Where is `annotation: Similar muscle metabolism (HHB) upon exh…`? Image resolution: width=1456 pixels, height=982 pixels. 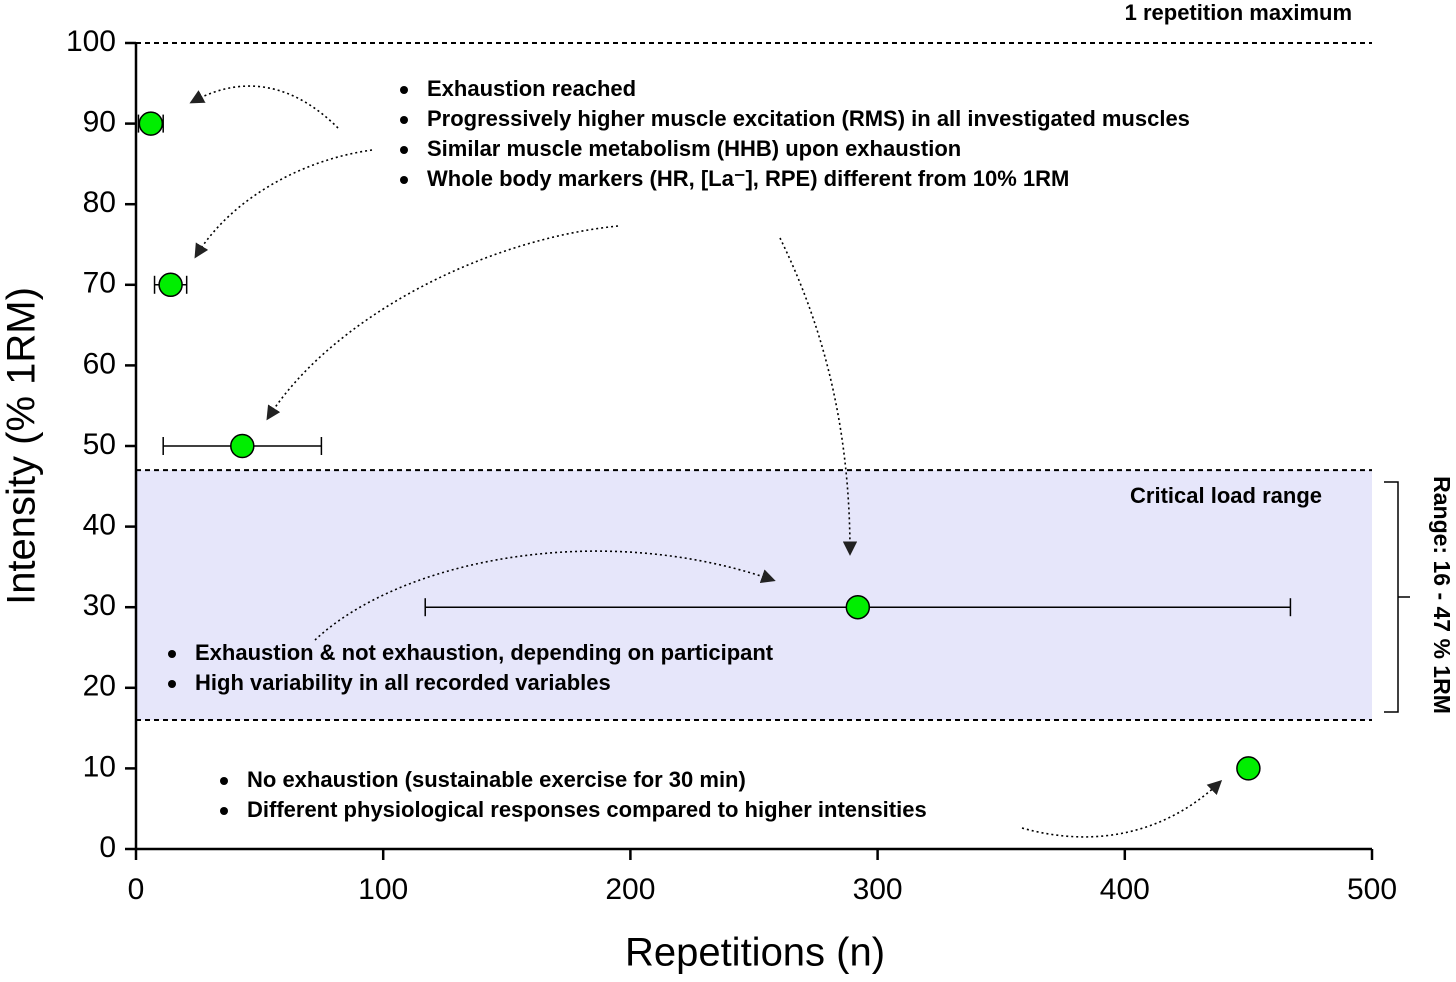
annotation: Similar muscle metabolism (HHB) upon exh… is located at coordinates (694, 148).